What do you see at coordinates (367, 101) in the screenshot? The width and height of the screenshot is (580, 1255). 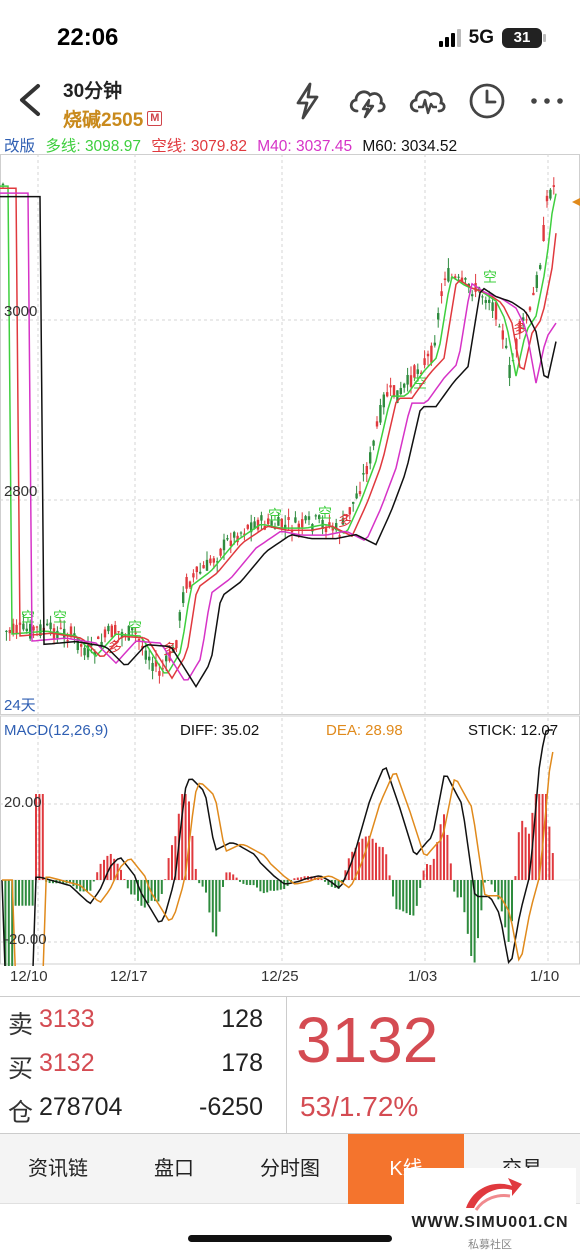 I see `cloud-lightning-icon` at bounding box center [367, 101].